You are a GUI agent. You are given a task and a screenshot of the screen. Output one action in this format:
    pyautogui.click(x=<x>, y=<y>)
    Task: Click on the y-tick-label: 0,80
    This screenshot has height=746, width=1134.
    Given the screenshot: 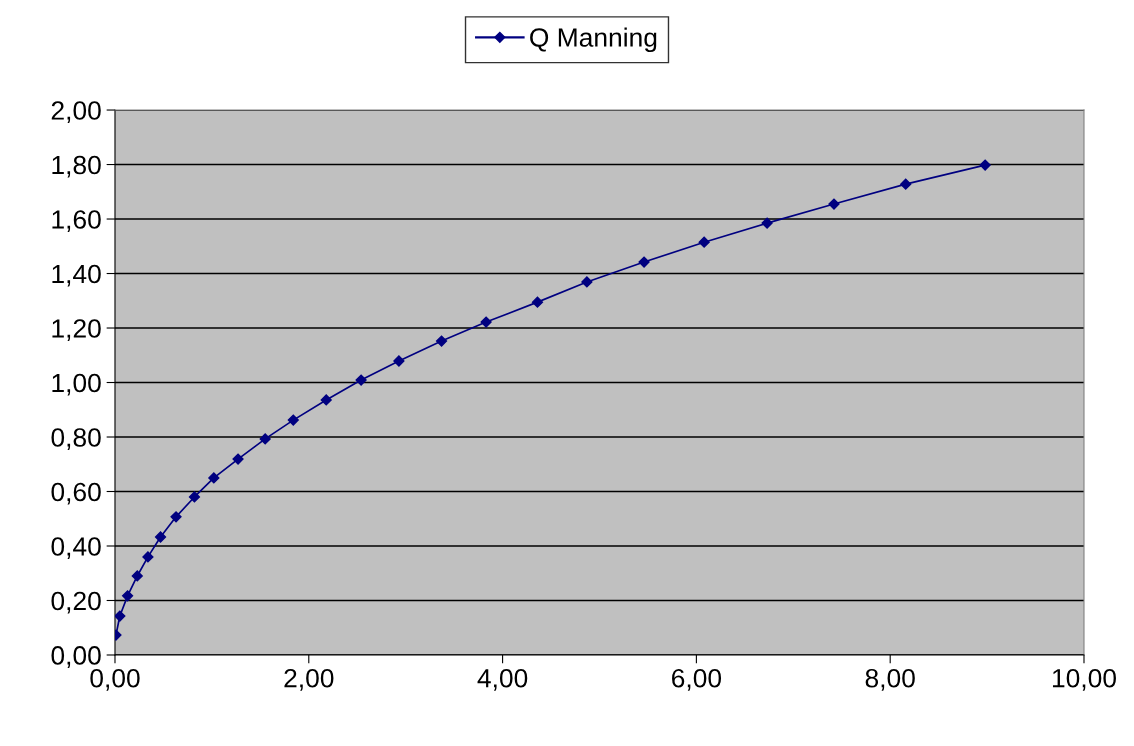 What is the action you would take?
    pyautogui.click(x=76, y=439)
    